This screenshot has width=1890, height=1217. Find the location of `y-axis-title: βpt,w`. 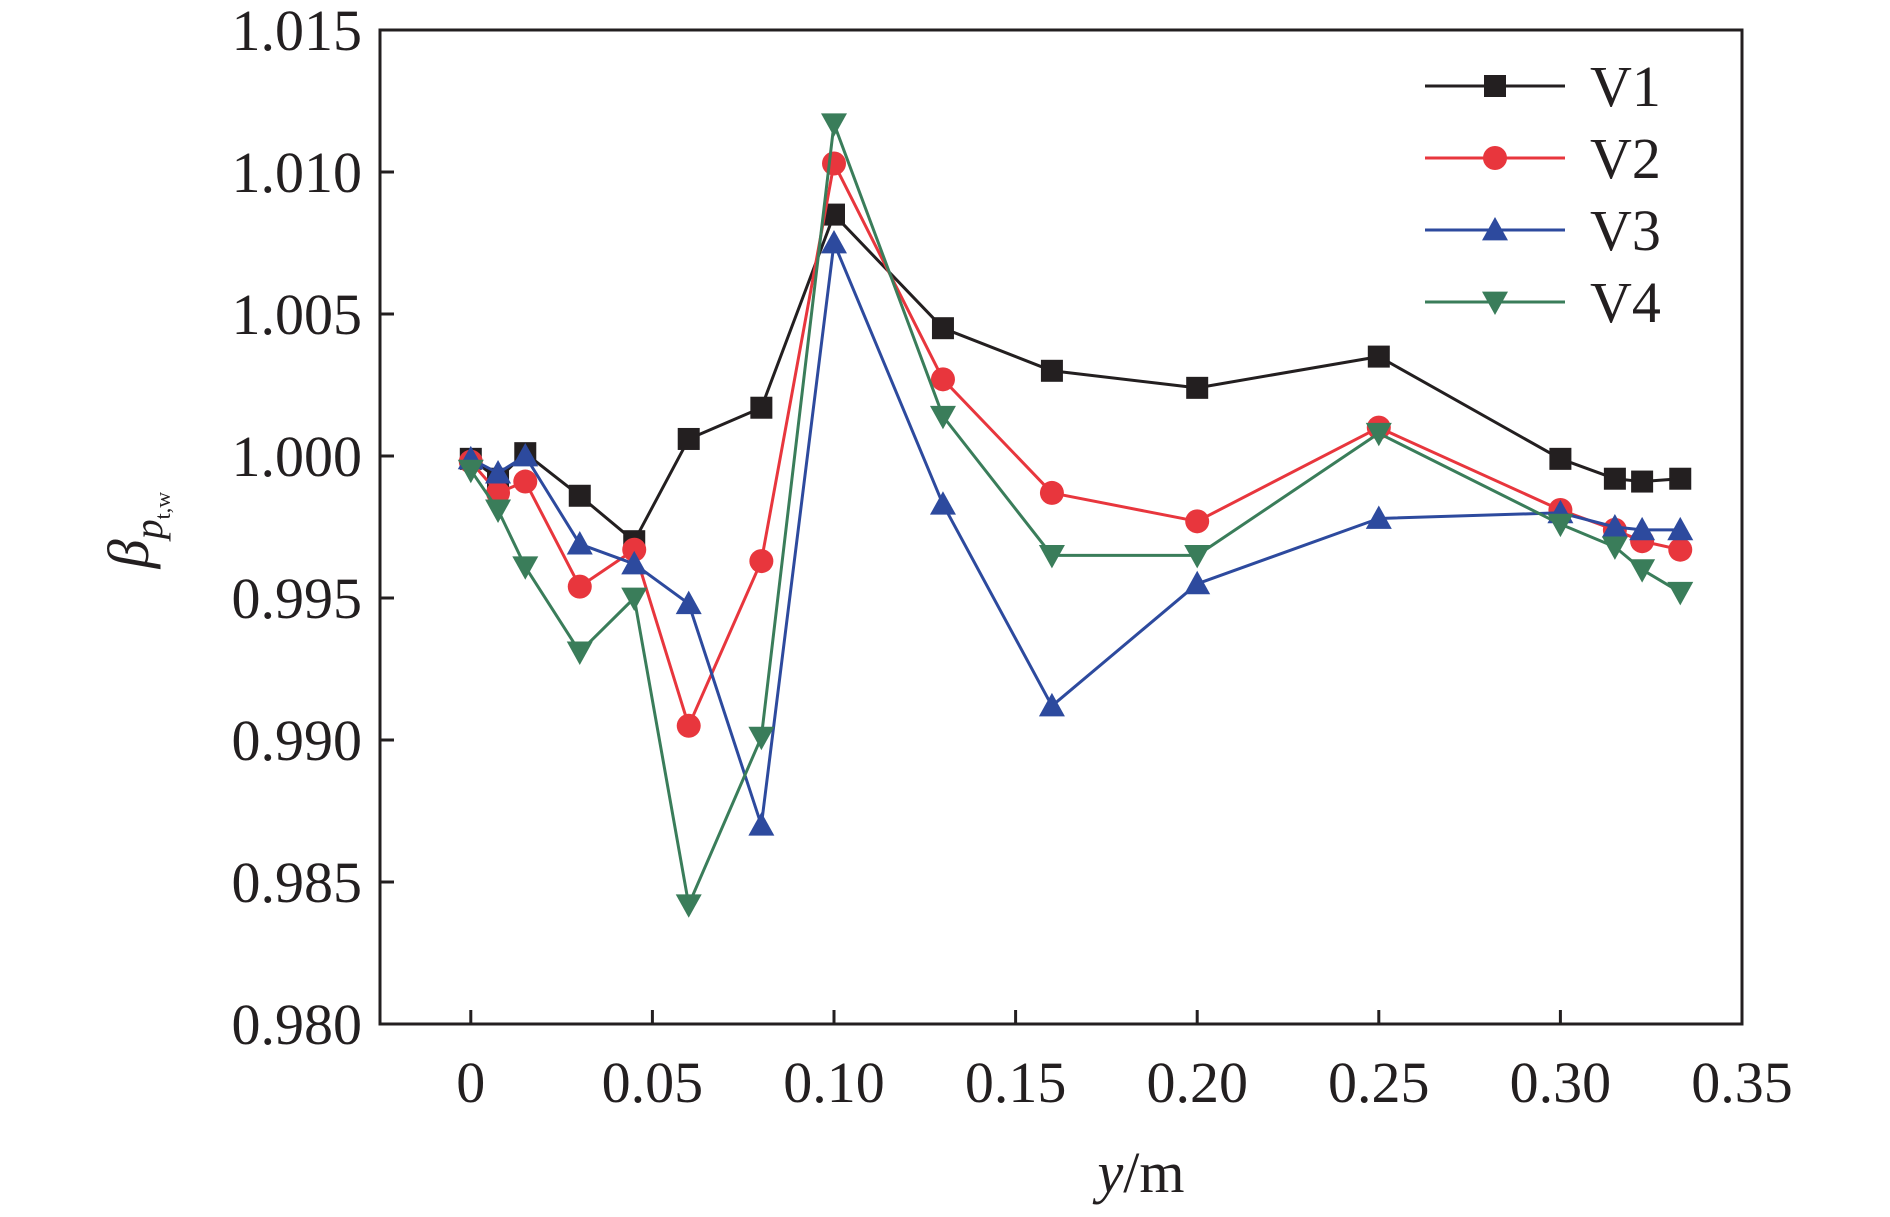

y-axis-title: βpt,w is located at coordinates (135, 531).